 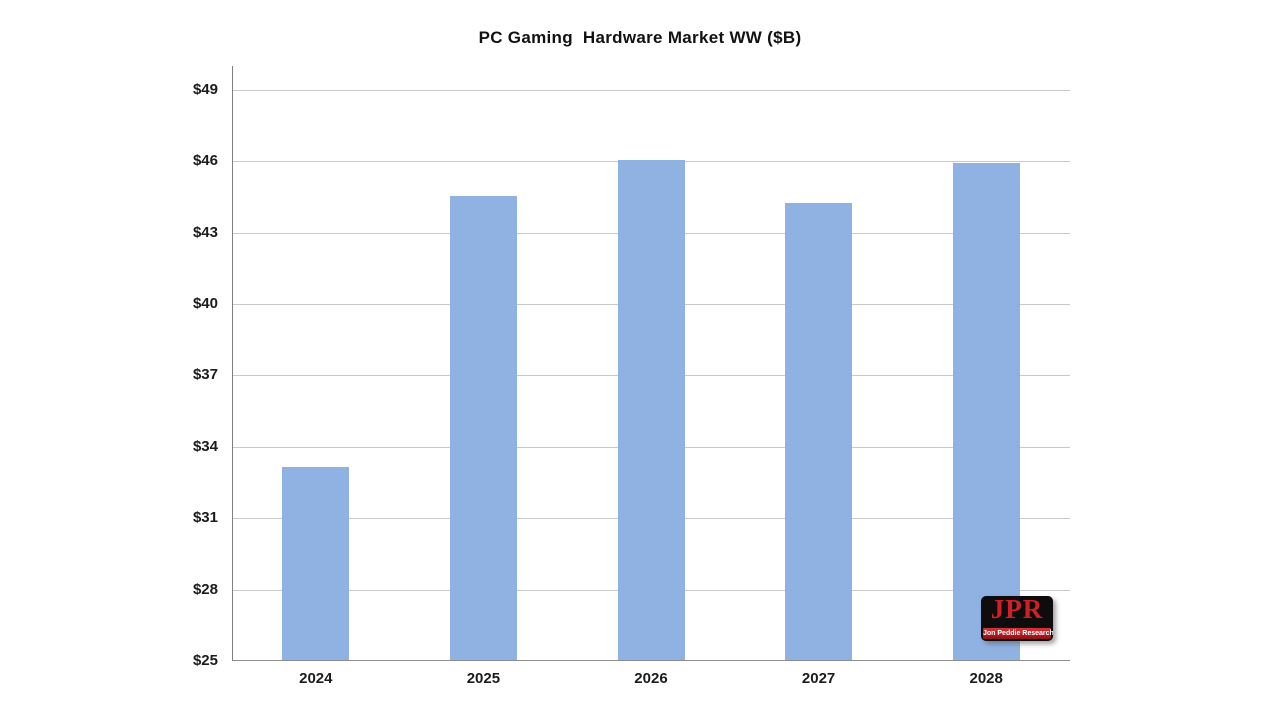 What do you see at coordinates (205, 161) in the screenshot?
I see `y-tick-label-46: $46` at bounding box center [205, 161].